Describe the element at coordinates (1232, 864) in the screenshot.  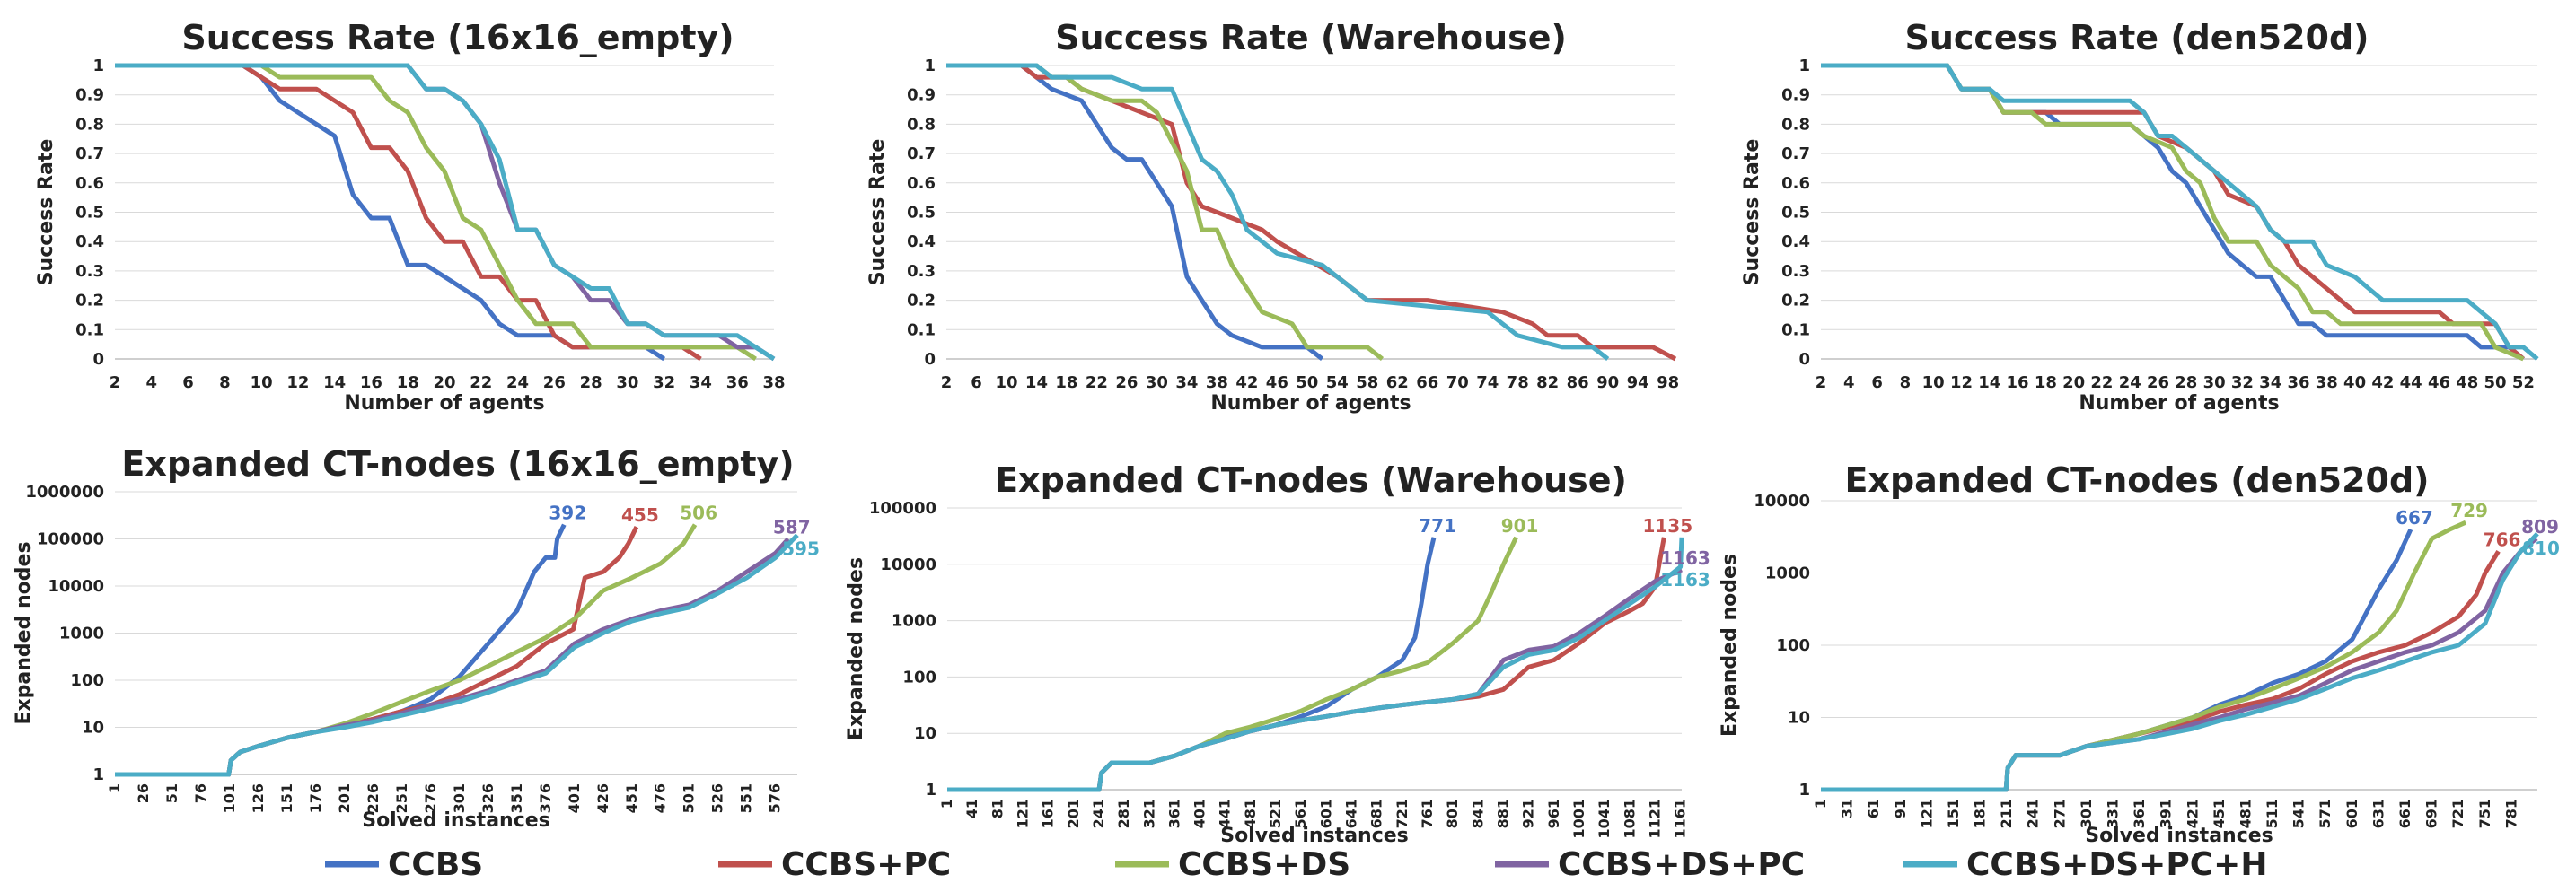
I see `legend-item: CCBS+DS` at that location.